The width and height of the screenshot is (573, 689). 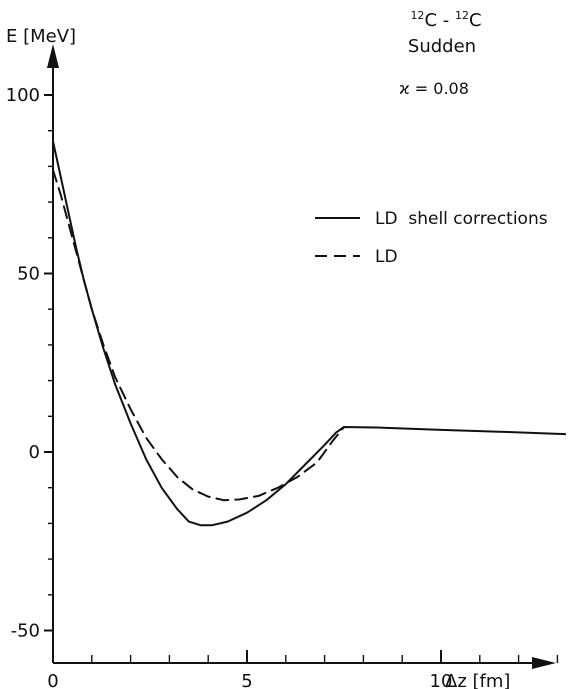 I want to click on y-tick-label: -50, so click(x=25, y=631).